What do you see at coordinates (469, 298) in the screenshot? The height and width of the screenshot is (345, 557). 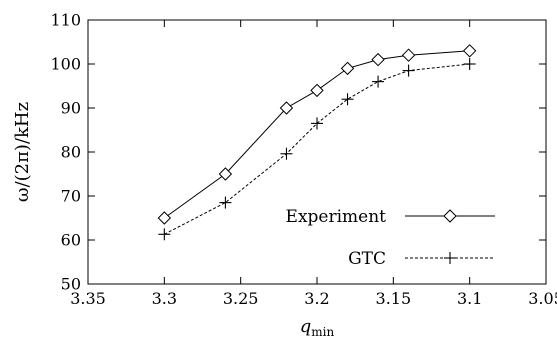 I see `x-tick-label: 3.1` at bounding box center [469, 298].